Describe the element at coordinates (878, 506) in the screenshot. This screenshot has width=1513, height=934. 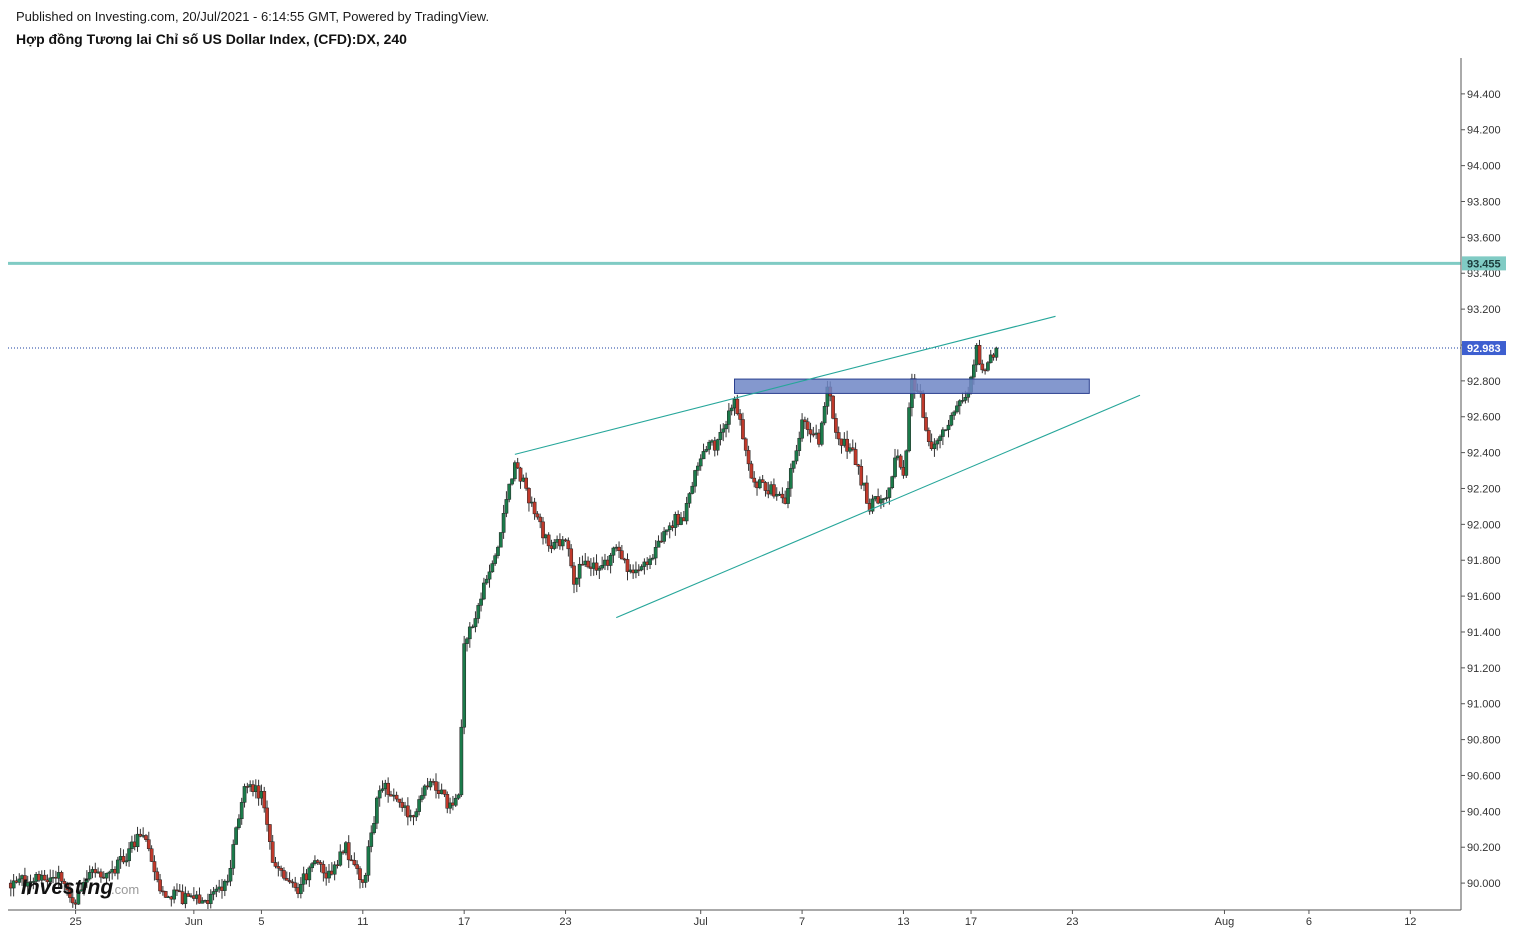
I see `lower-trendline` at that location.